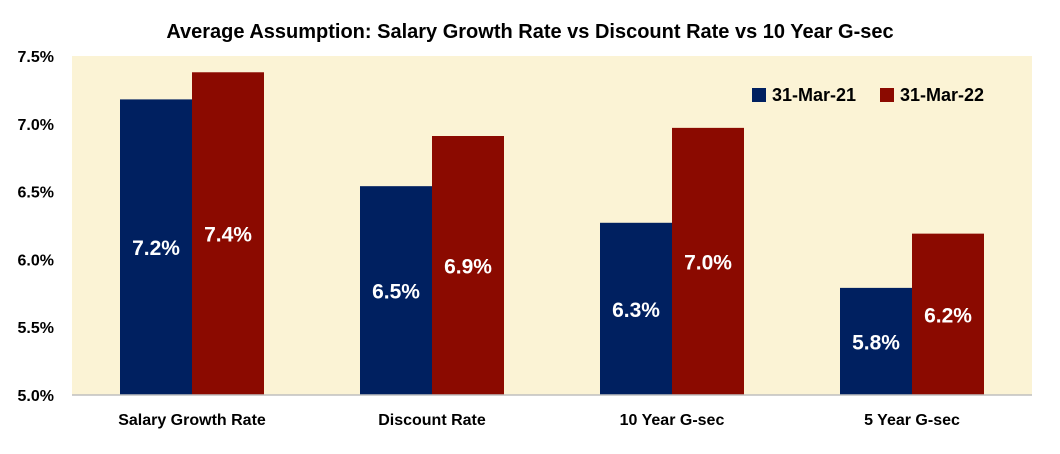 Image resolution: width=1060 pixels, height=454 pixels. I want to click on data-label-1-1: 6.9%, so click(468, 267).